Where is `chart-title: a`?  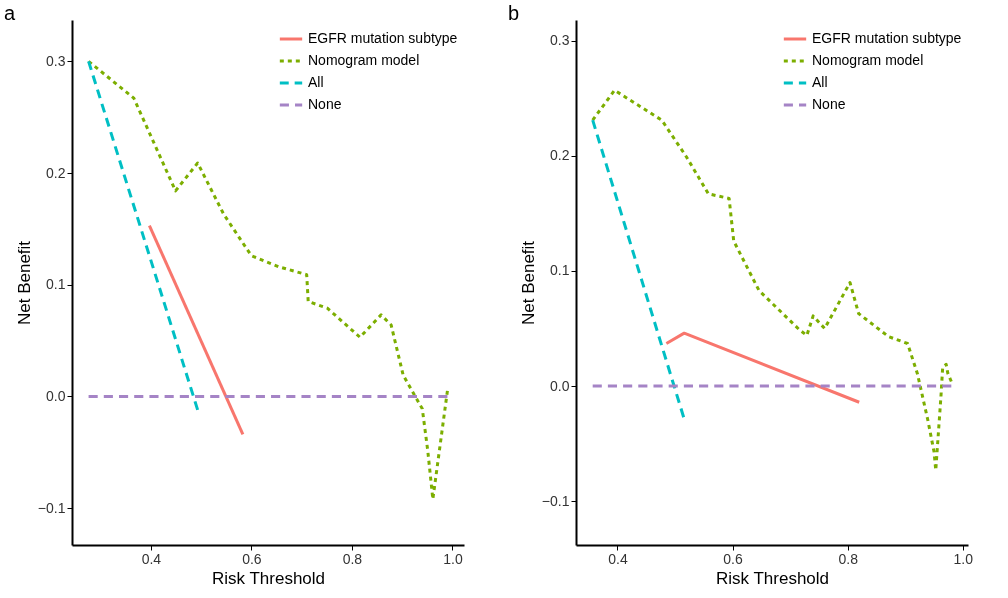
chart-title: a is located at coordinates (10, 13).